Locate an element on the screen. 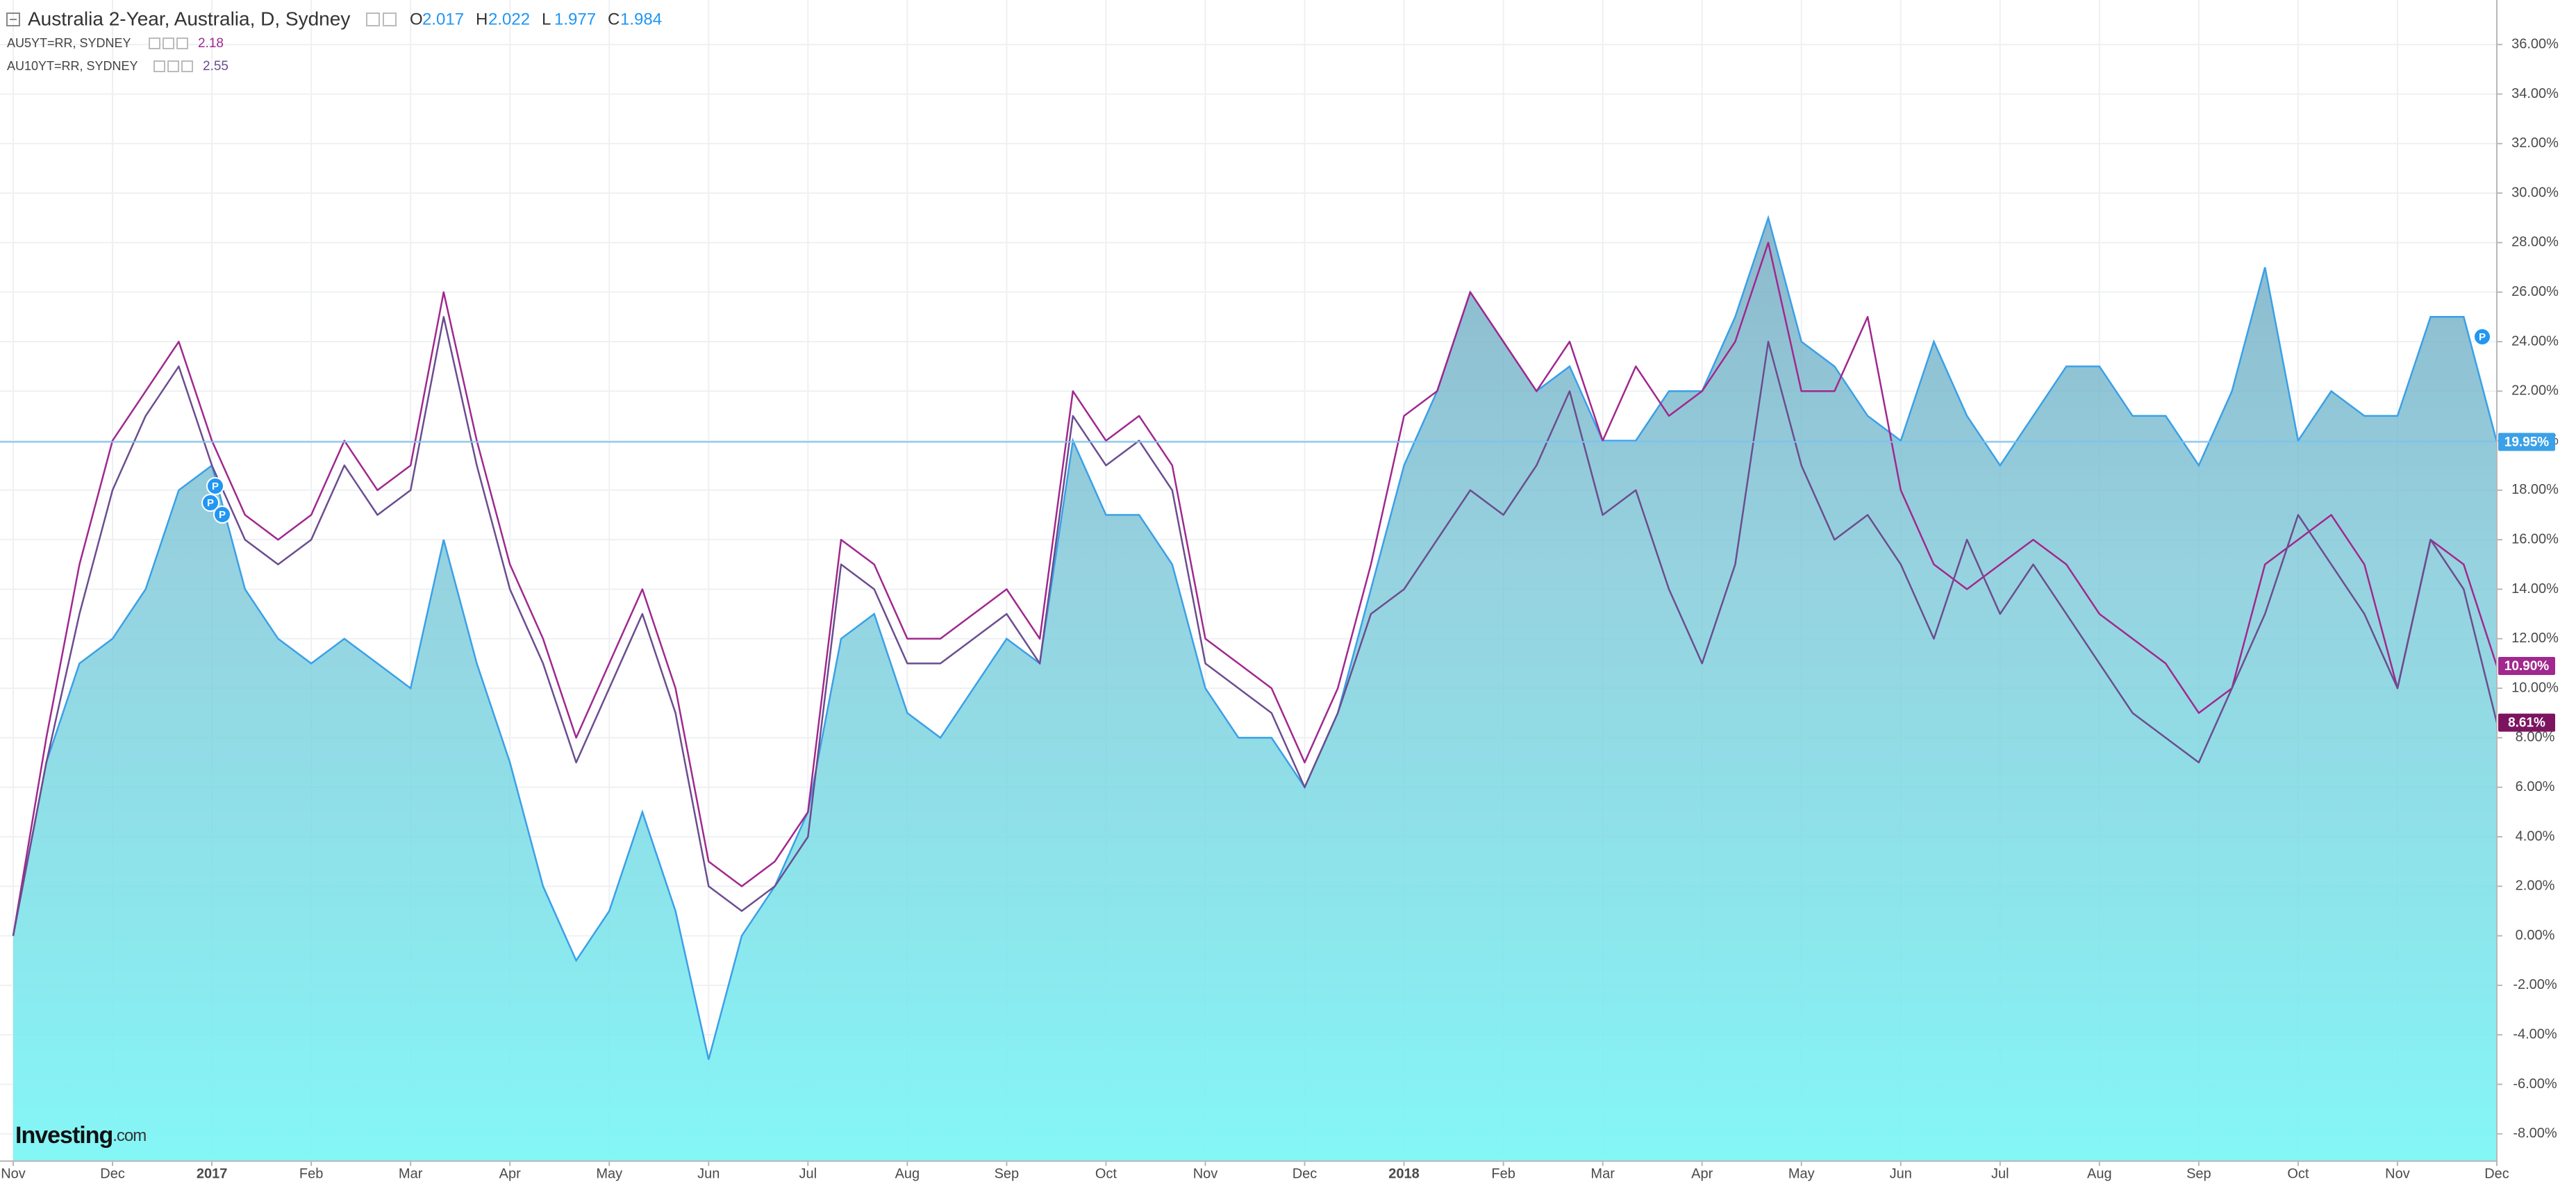 This screenshot has width=2576, height=1184. price-tag-label: 8.61% is located at coordinates (2526, 723).